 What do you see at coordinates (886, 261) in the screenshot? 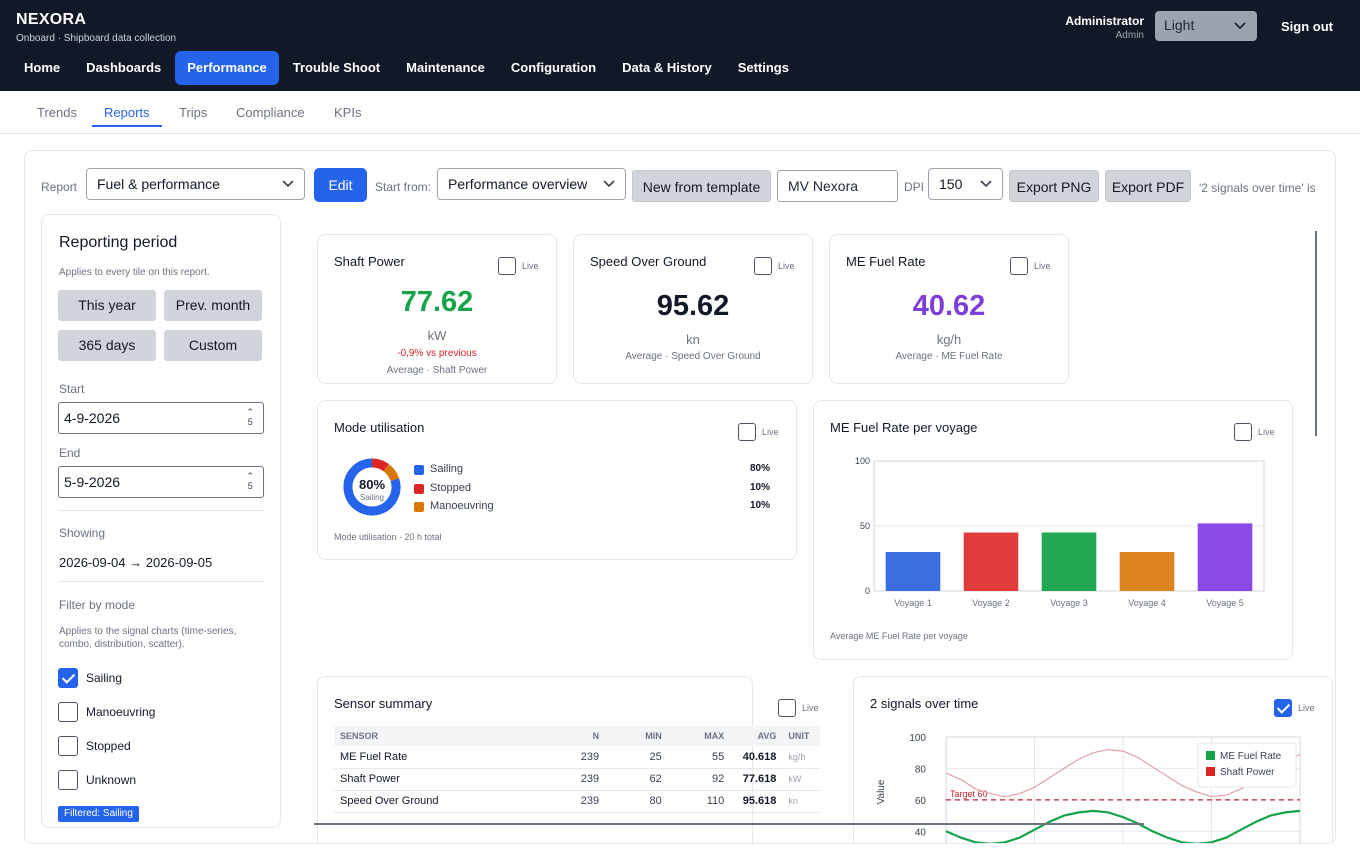
I see `tile-title: ME Fuel Rate` at bounding box center [886, 261].